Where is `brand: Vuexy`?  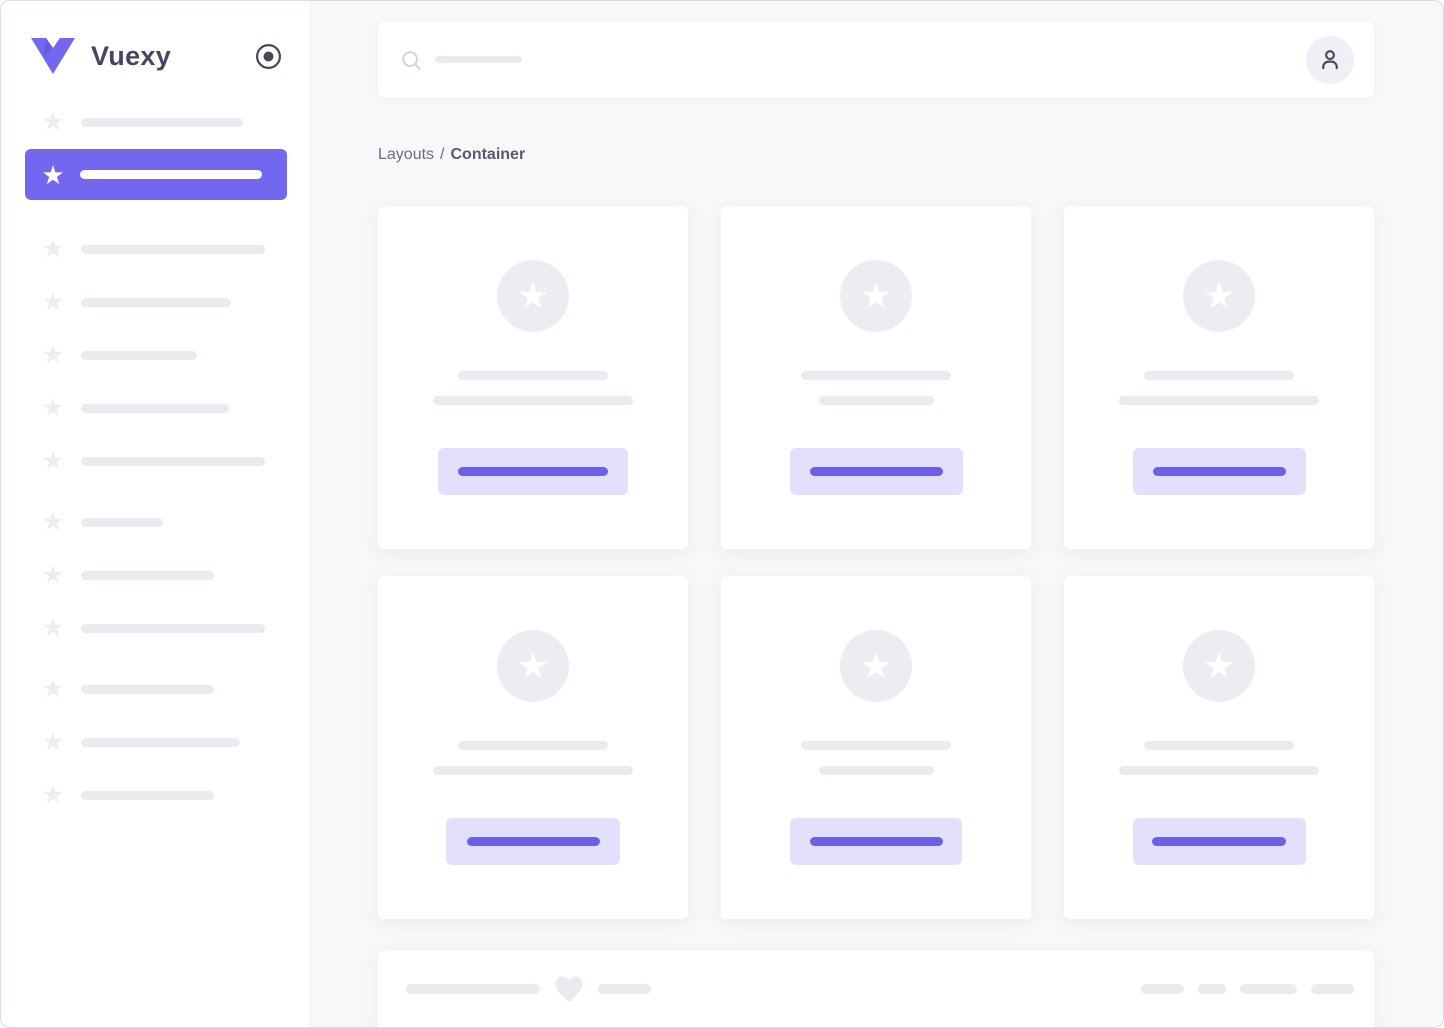 brand: Vuexy is located at coordinates (155, 41).